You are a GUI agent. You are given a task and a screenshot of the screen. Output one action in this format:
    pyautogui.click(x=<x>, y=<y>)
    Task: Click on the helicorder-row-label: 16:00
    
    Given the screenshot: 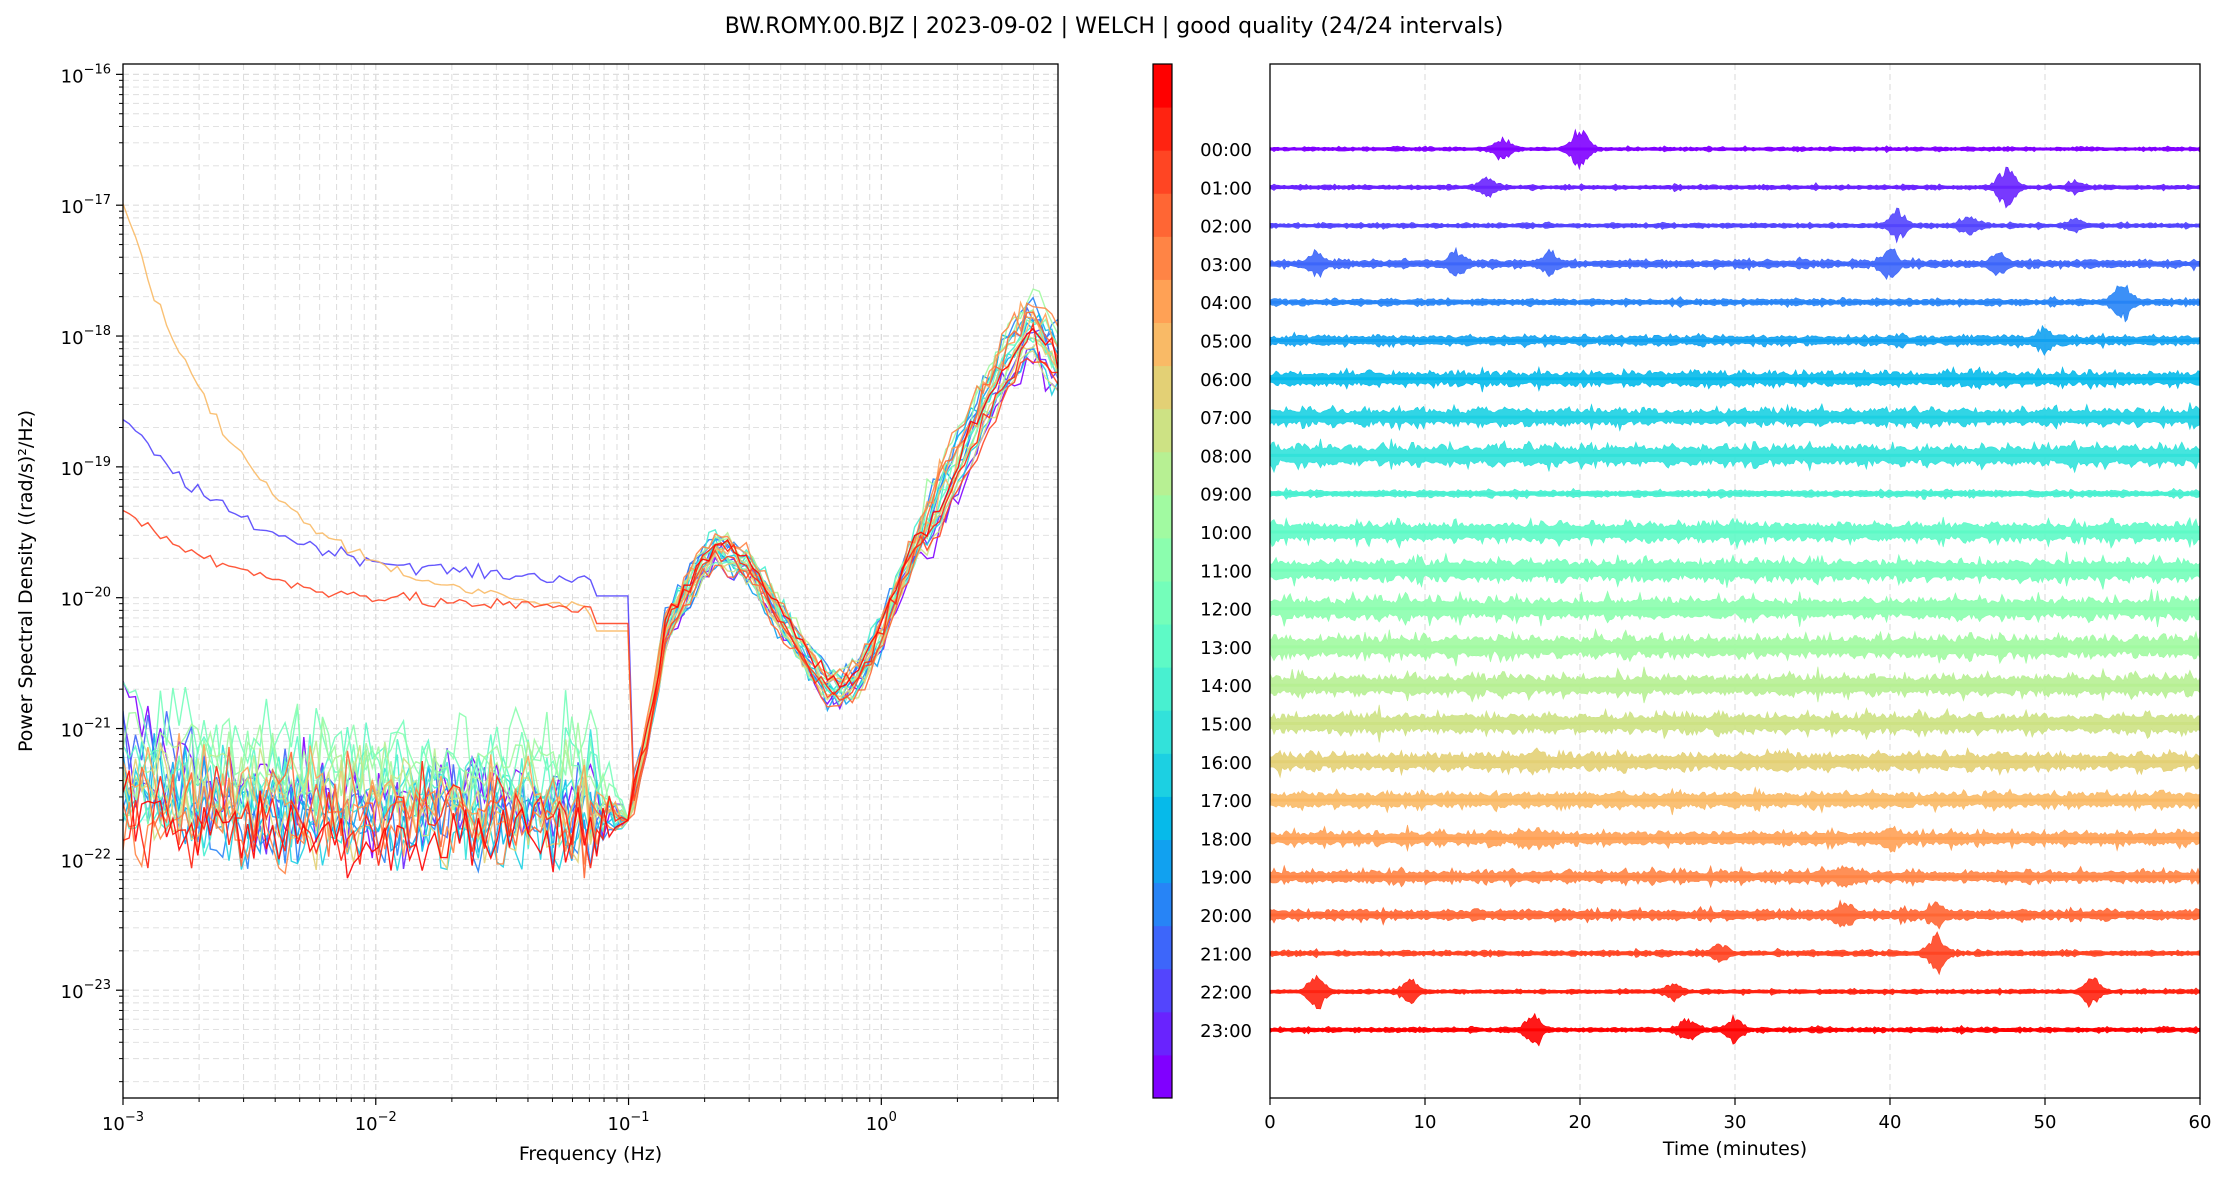 What is the action you would take?
    pyautogui.click(x=1226, y=763)
    